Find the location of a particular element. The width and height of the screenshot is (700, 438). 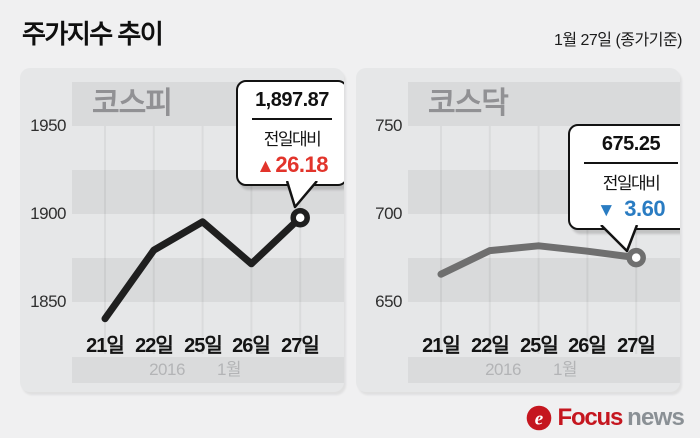

logo-text-focus: Focus is located at coordinates (590, 417).